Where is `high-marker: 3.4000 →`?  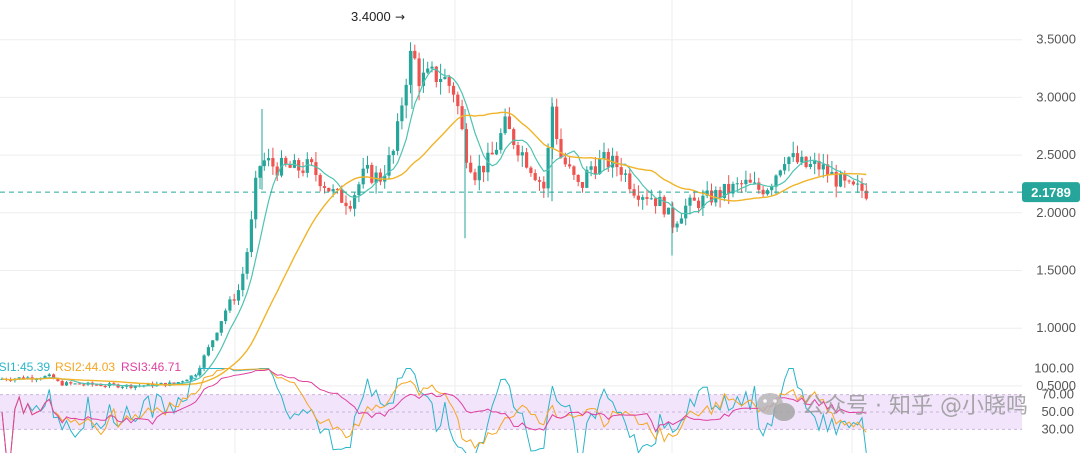
high-marker: 3.4000 → is located at coordinates (378, 16).